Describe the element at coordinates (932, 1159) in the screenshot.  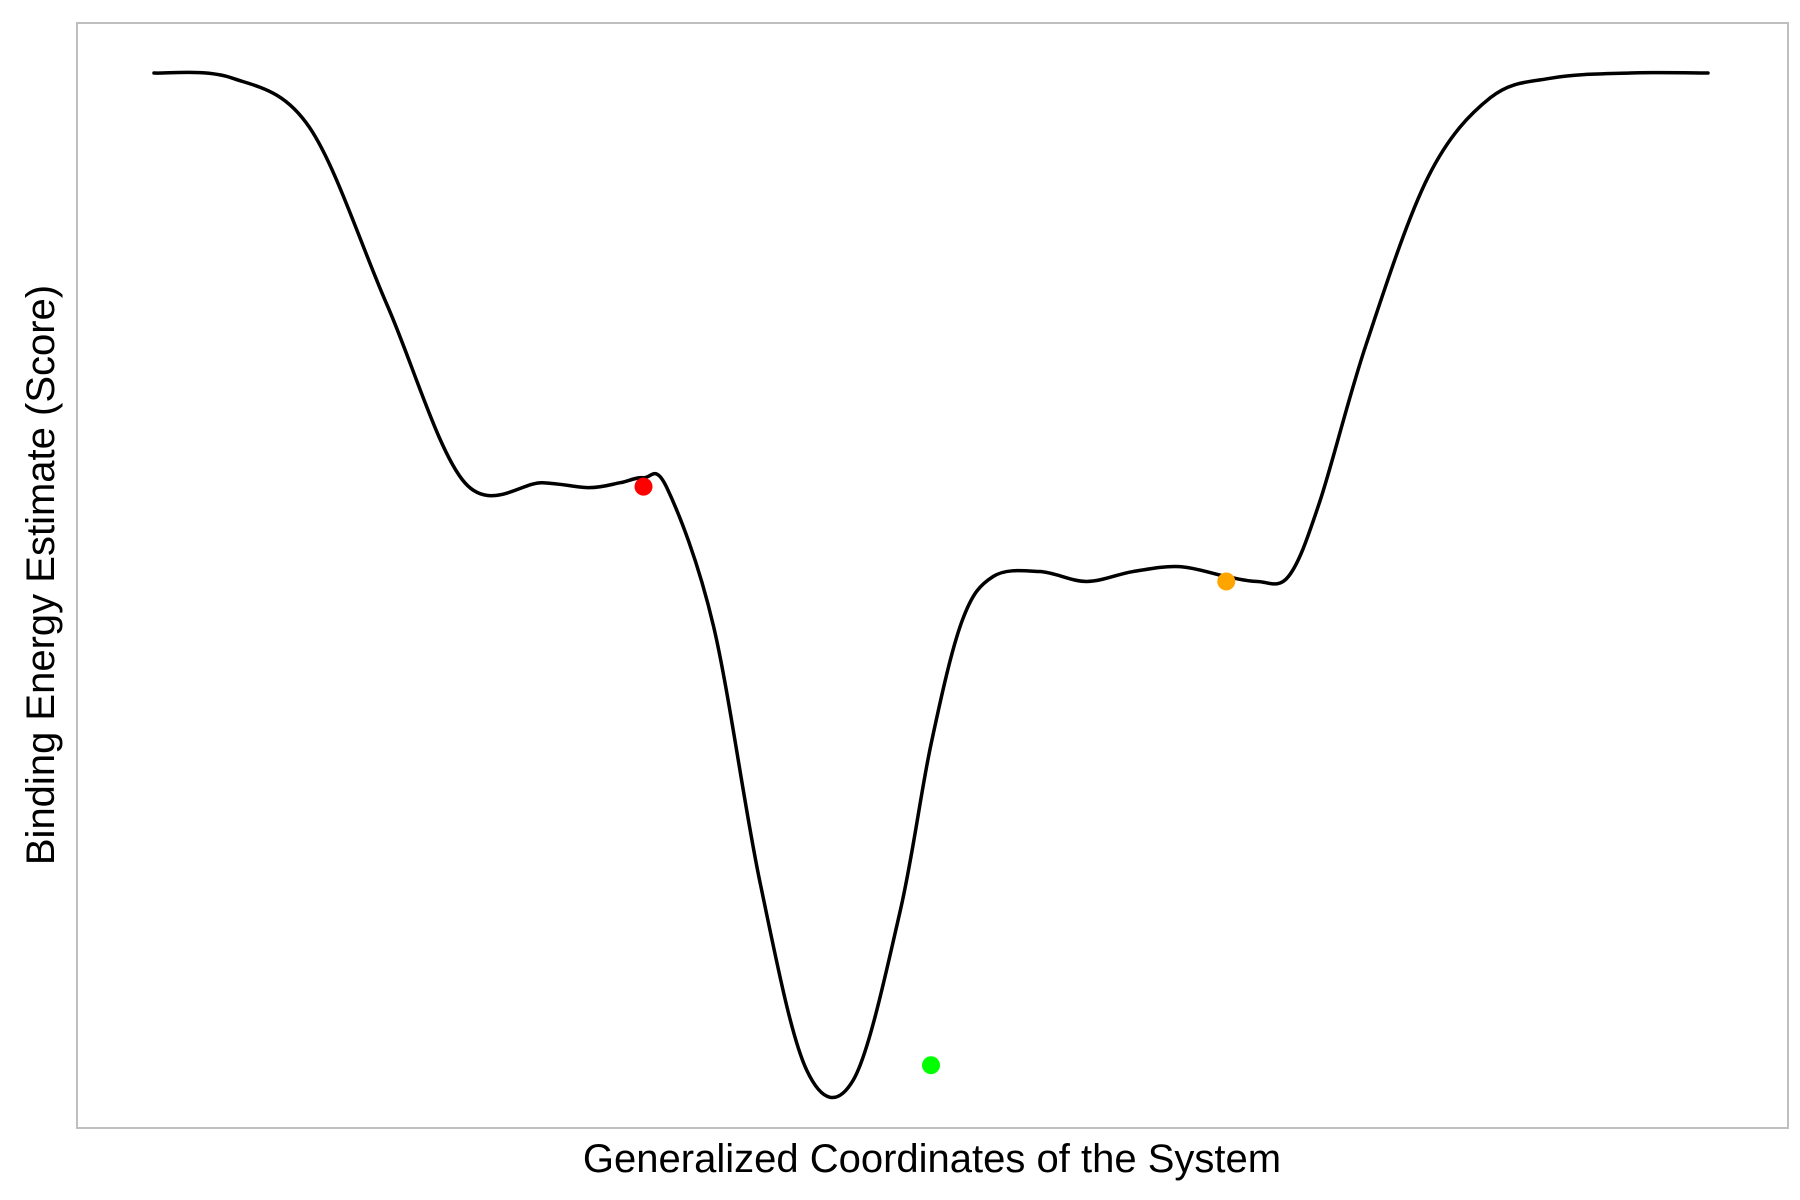
I see `x-axis-title: Generalized Coordinates of the System` at that location.